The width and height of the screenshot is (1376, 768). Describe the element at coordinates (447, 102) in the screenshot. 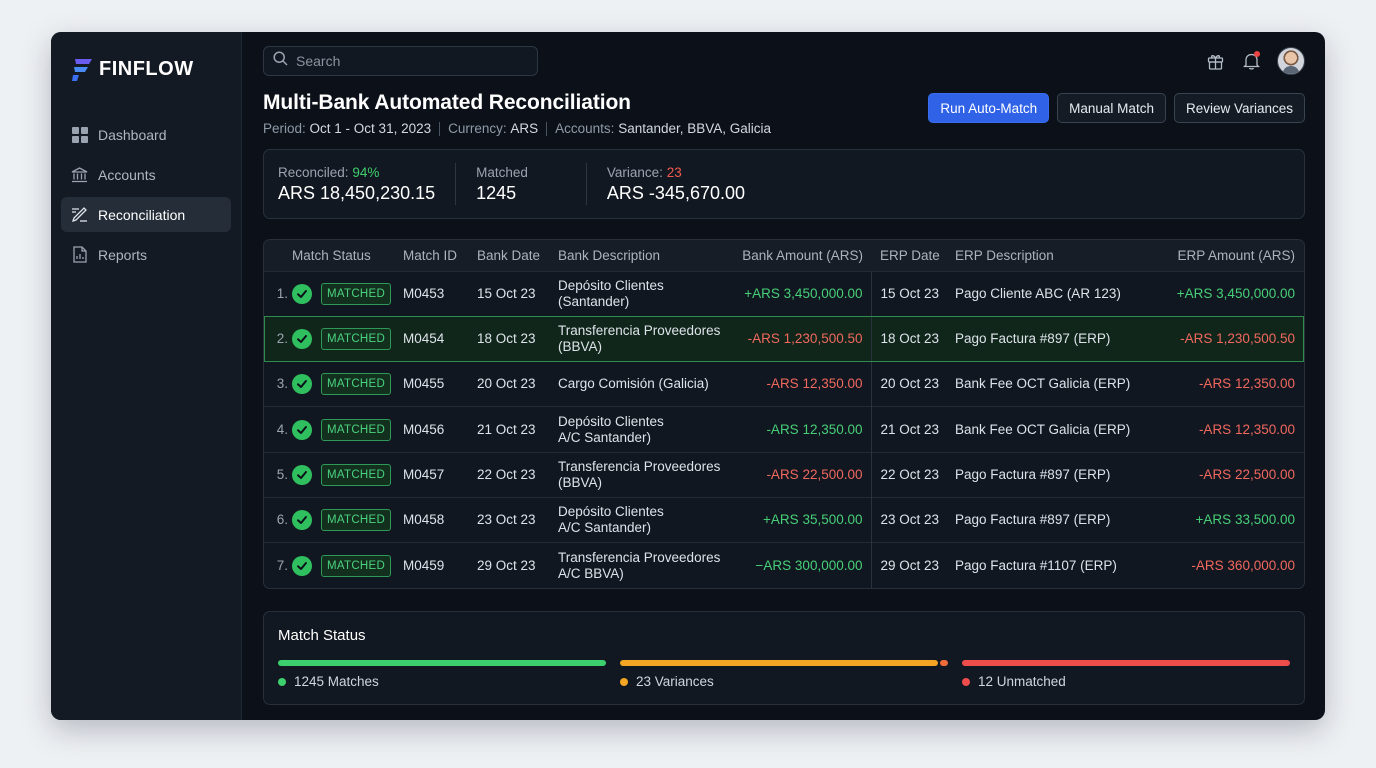

I see `page-title: Multi-Bank Automated Reconciliation` at that location.